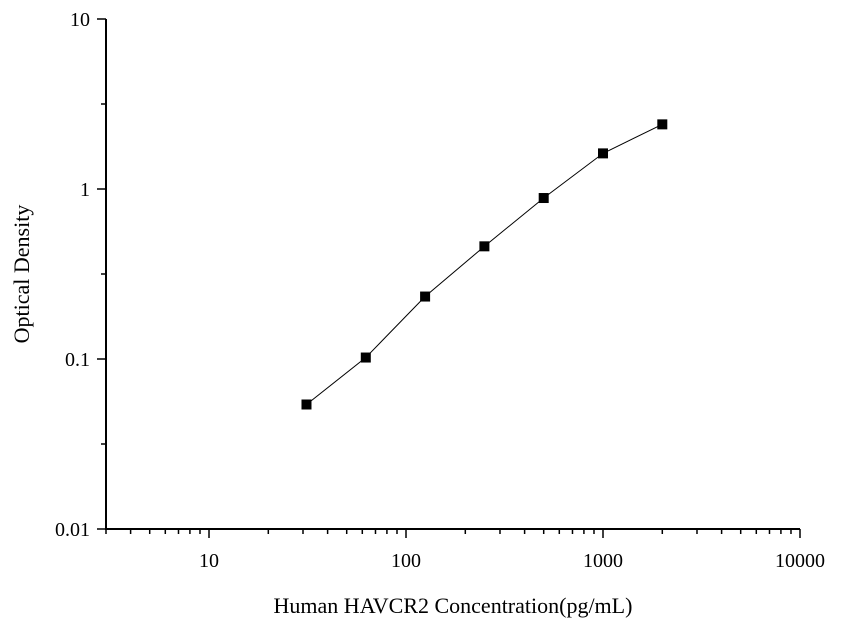 This screenshot has height=631, width=843. I want to click on y-tick-label: 0.01, so click(72, 530).